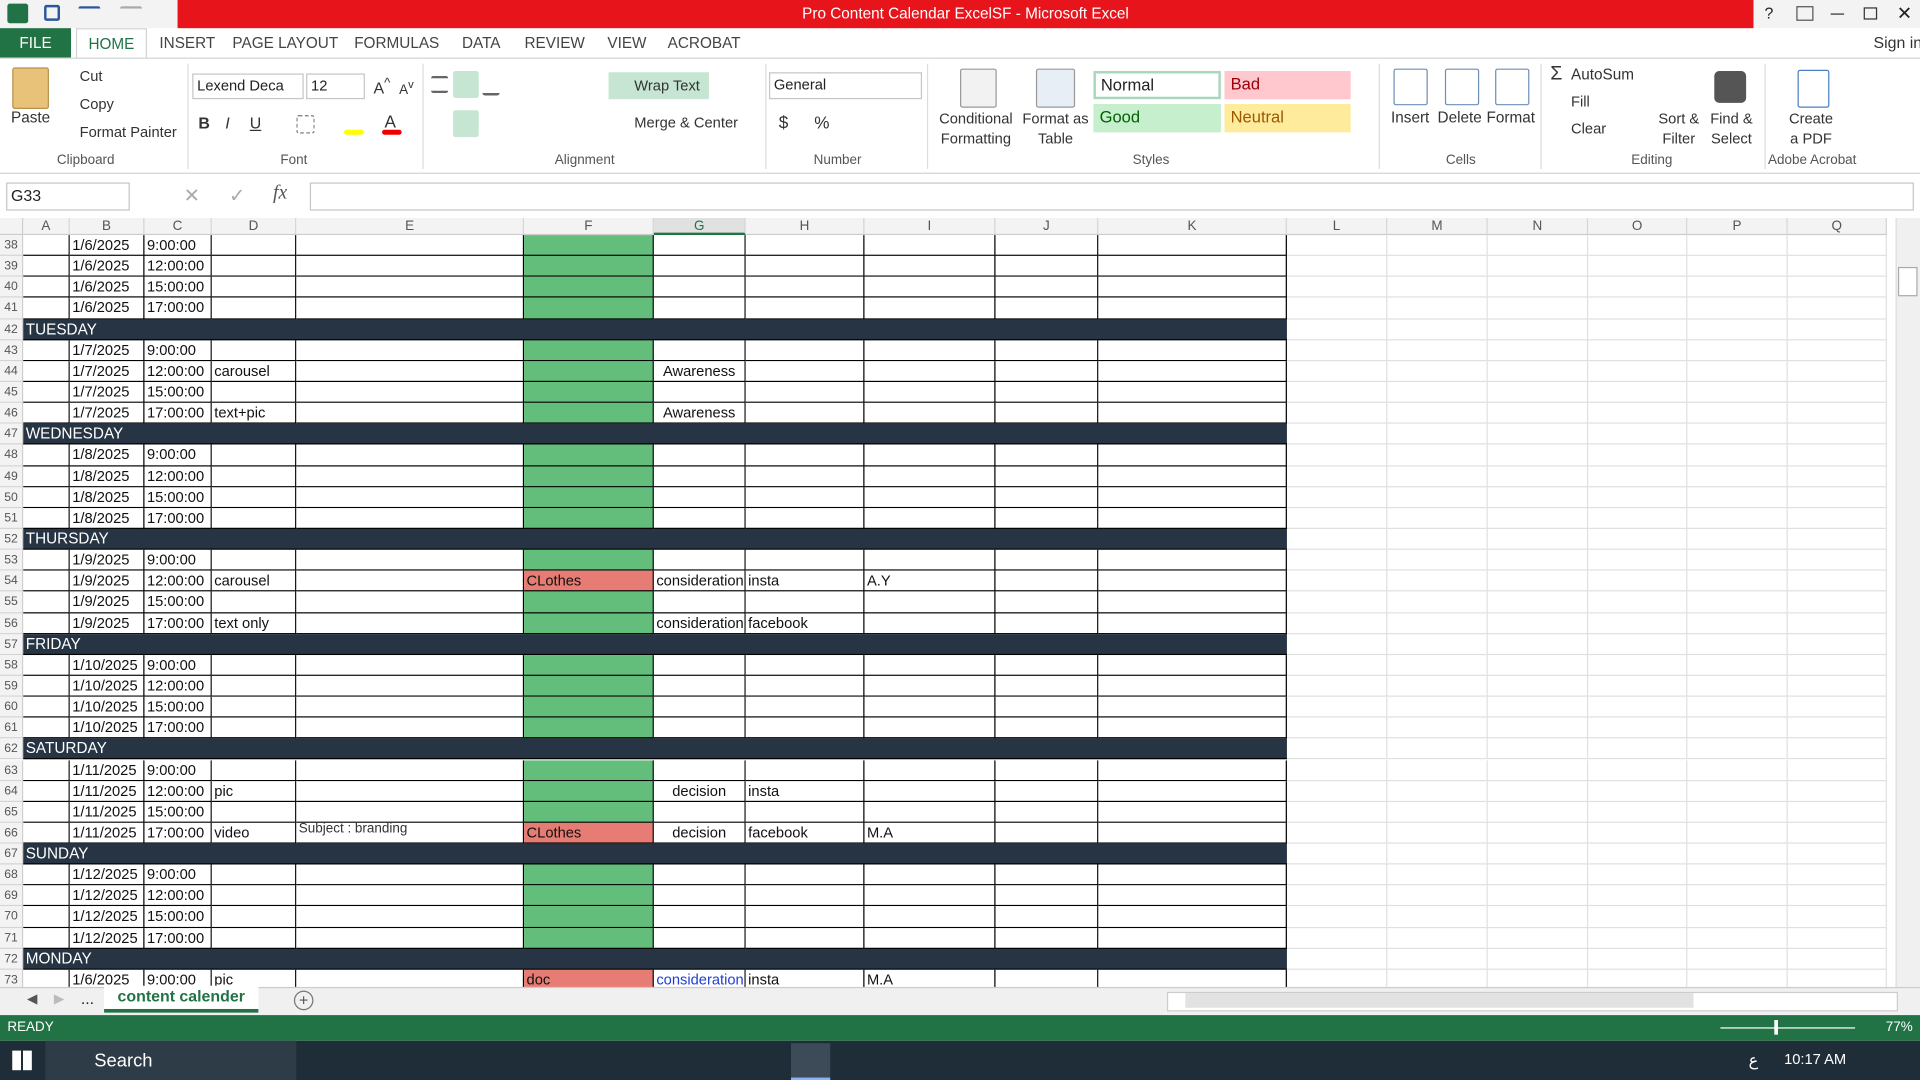 The image size is (1920, 1080). What do you see at coordinates (1459, 117) in the screenshot?
I see `delete-button: Delete` at bounding box center [1459, 117].